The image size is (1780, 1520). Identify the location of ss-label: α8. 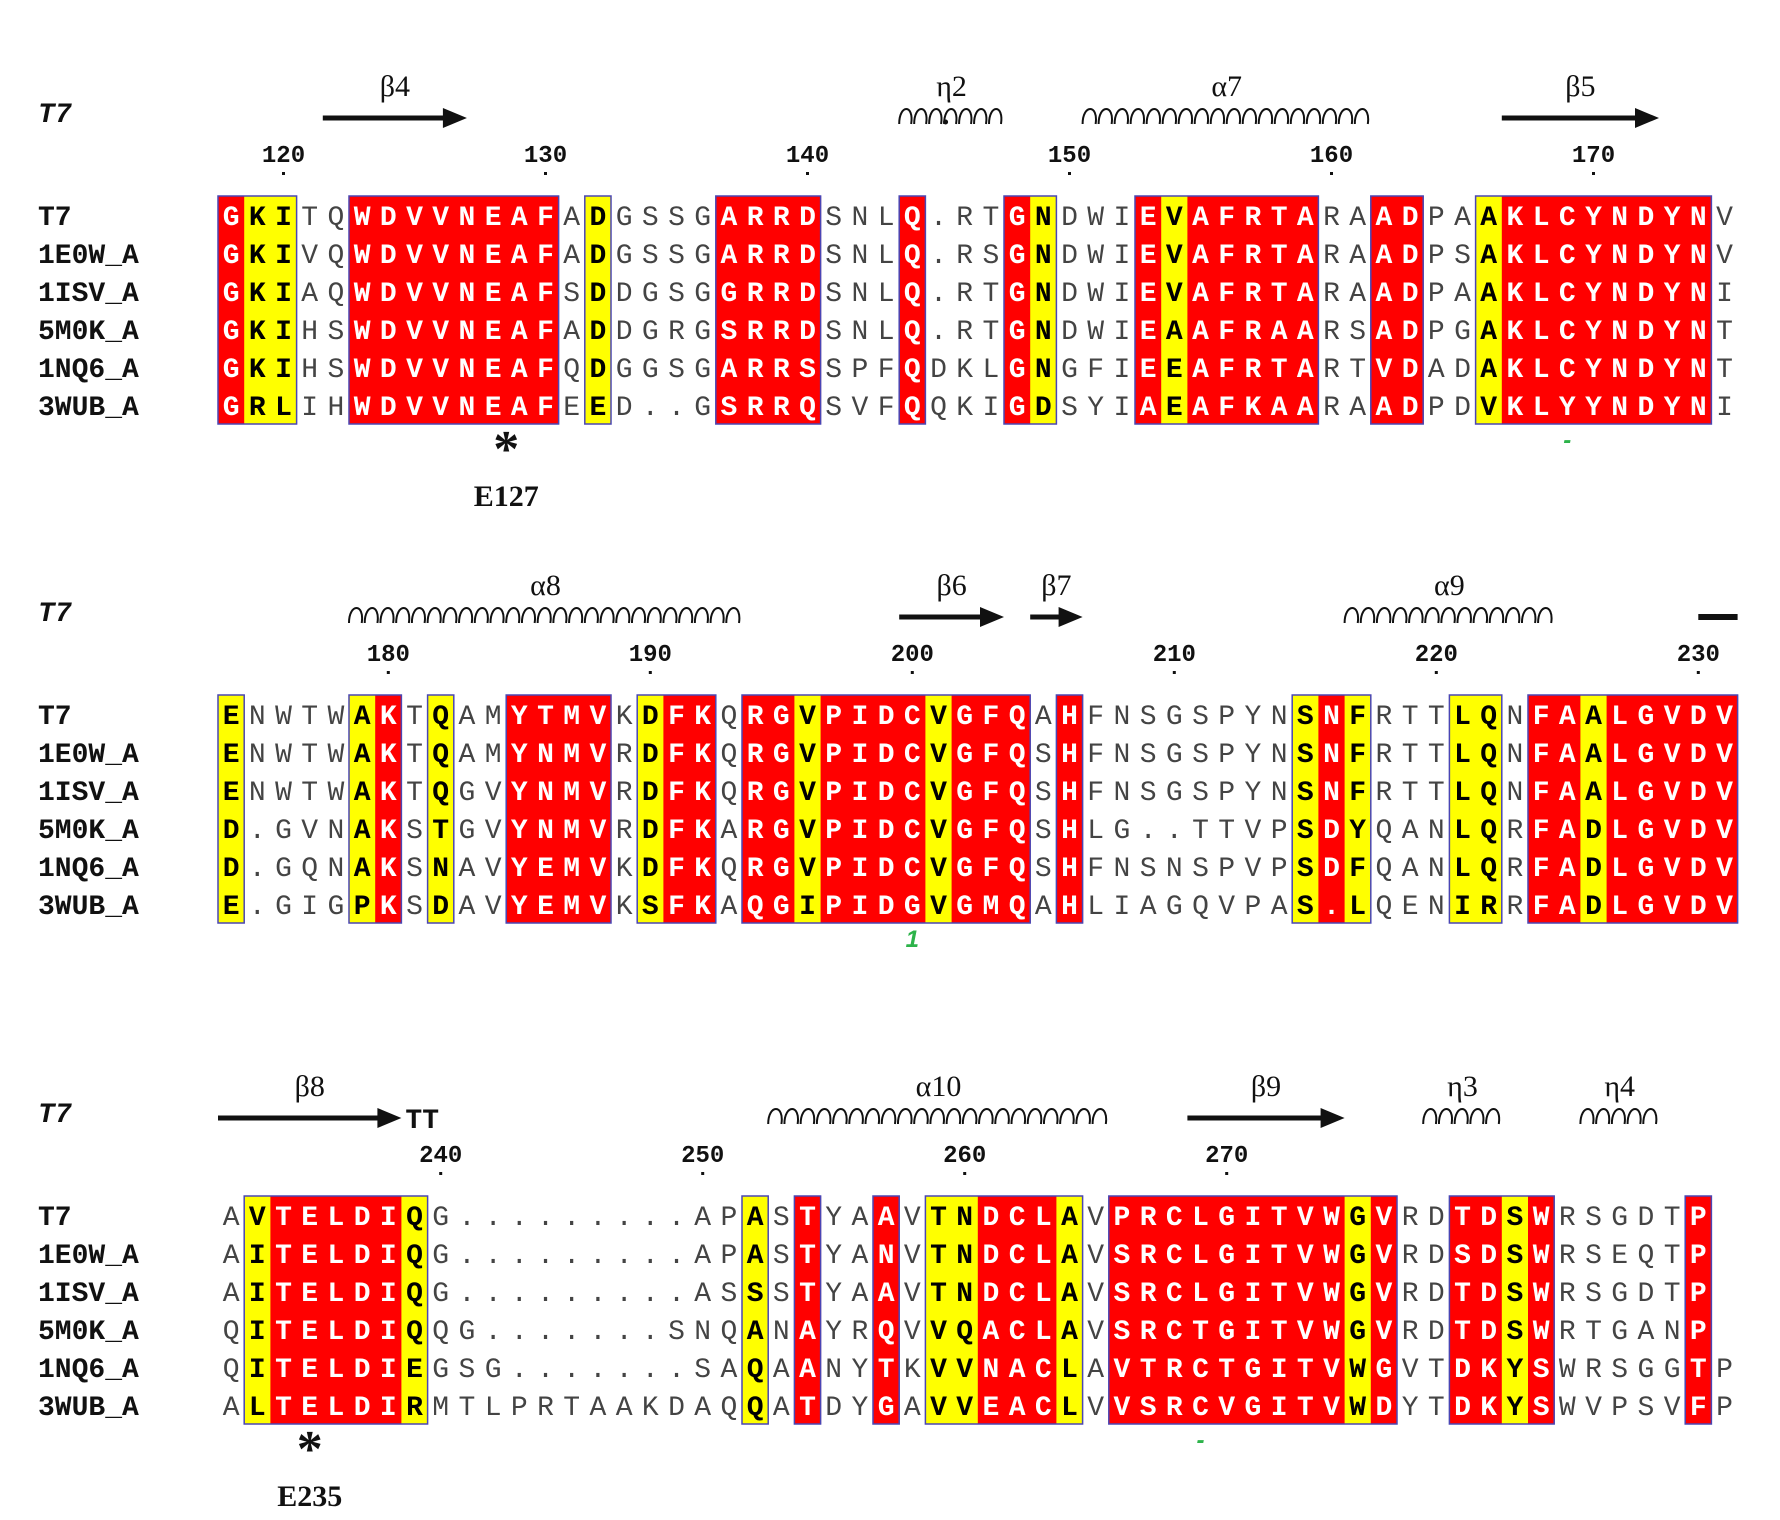
(545, 585).